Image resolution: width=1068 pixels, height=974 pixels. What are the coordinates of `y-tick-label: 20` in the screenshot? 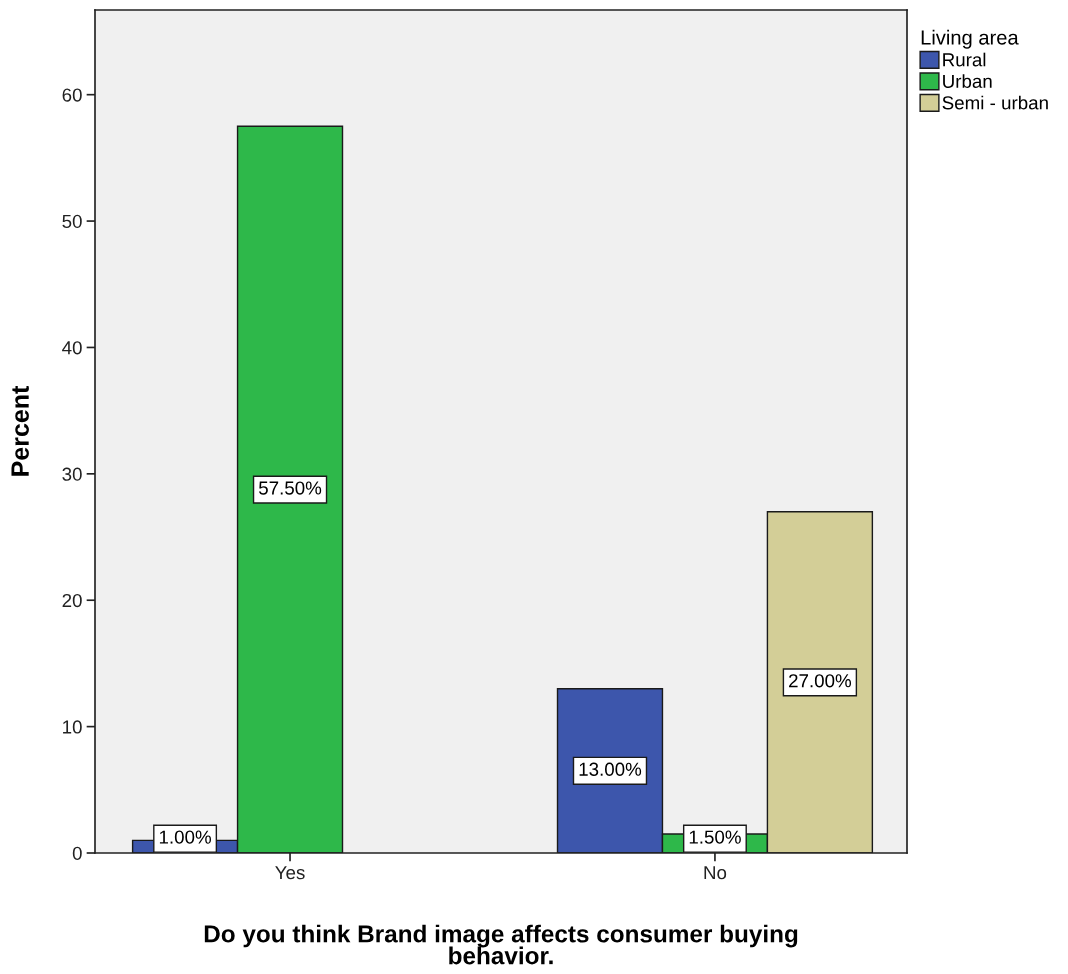 It's located at (72, 600).